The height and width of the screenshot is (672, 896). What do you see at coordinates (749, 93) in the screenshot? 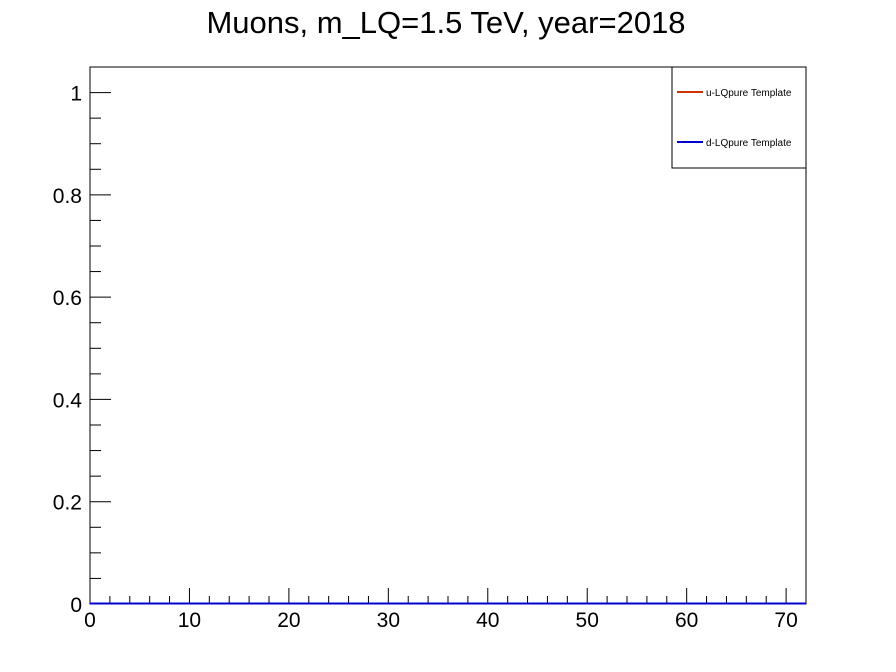
I see `legend-label: u-LQpure Template` at bounding box center [749, 93].